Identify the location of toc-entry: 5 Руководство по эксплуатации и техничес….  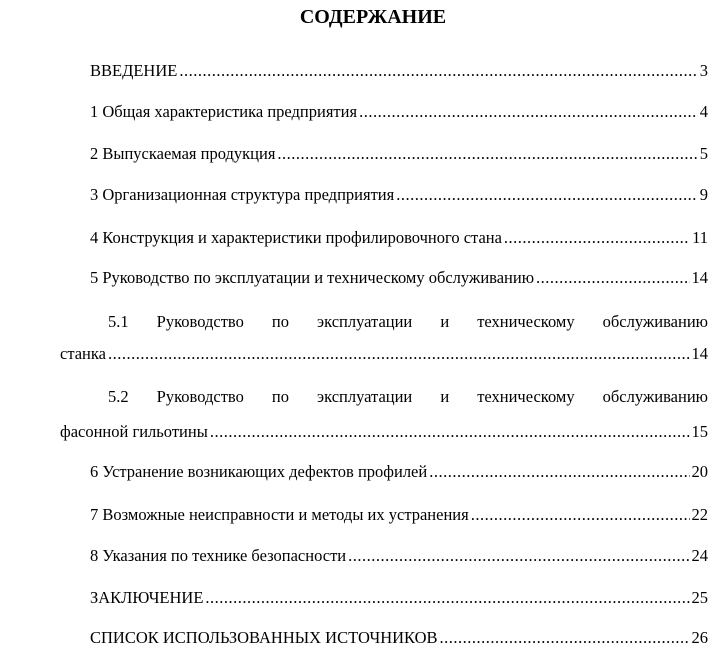
(399, 278).